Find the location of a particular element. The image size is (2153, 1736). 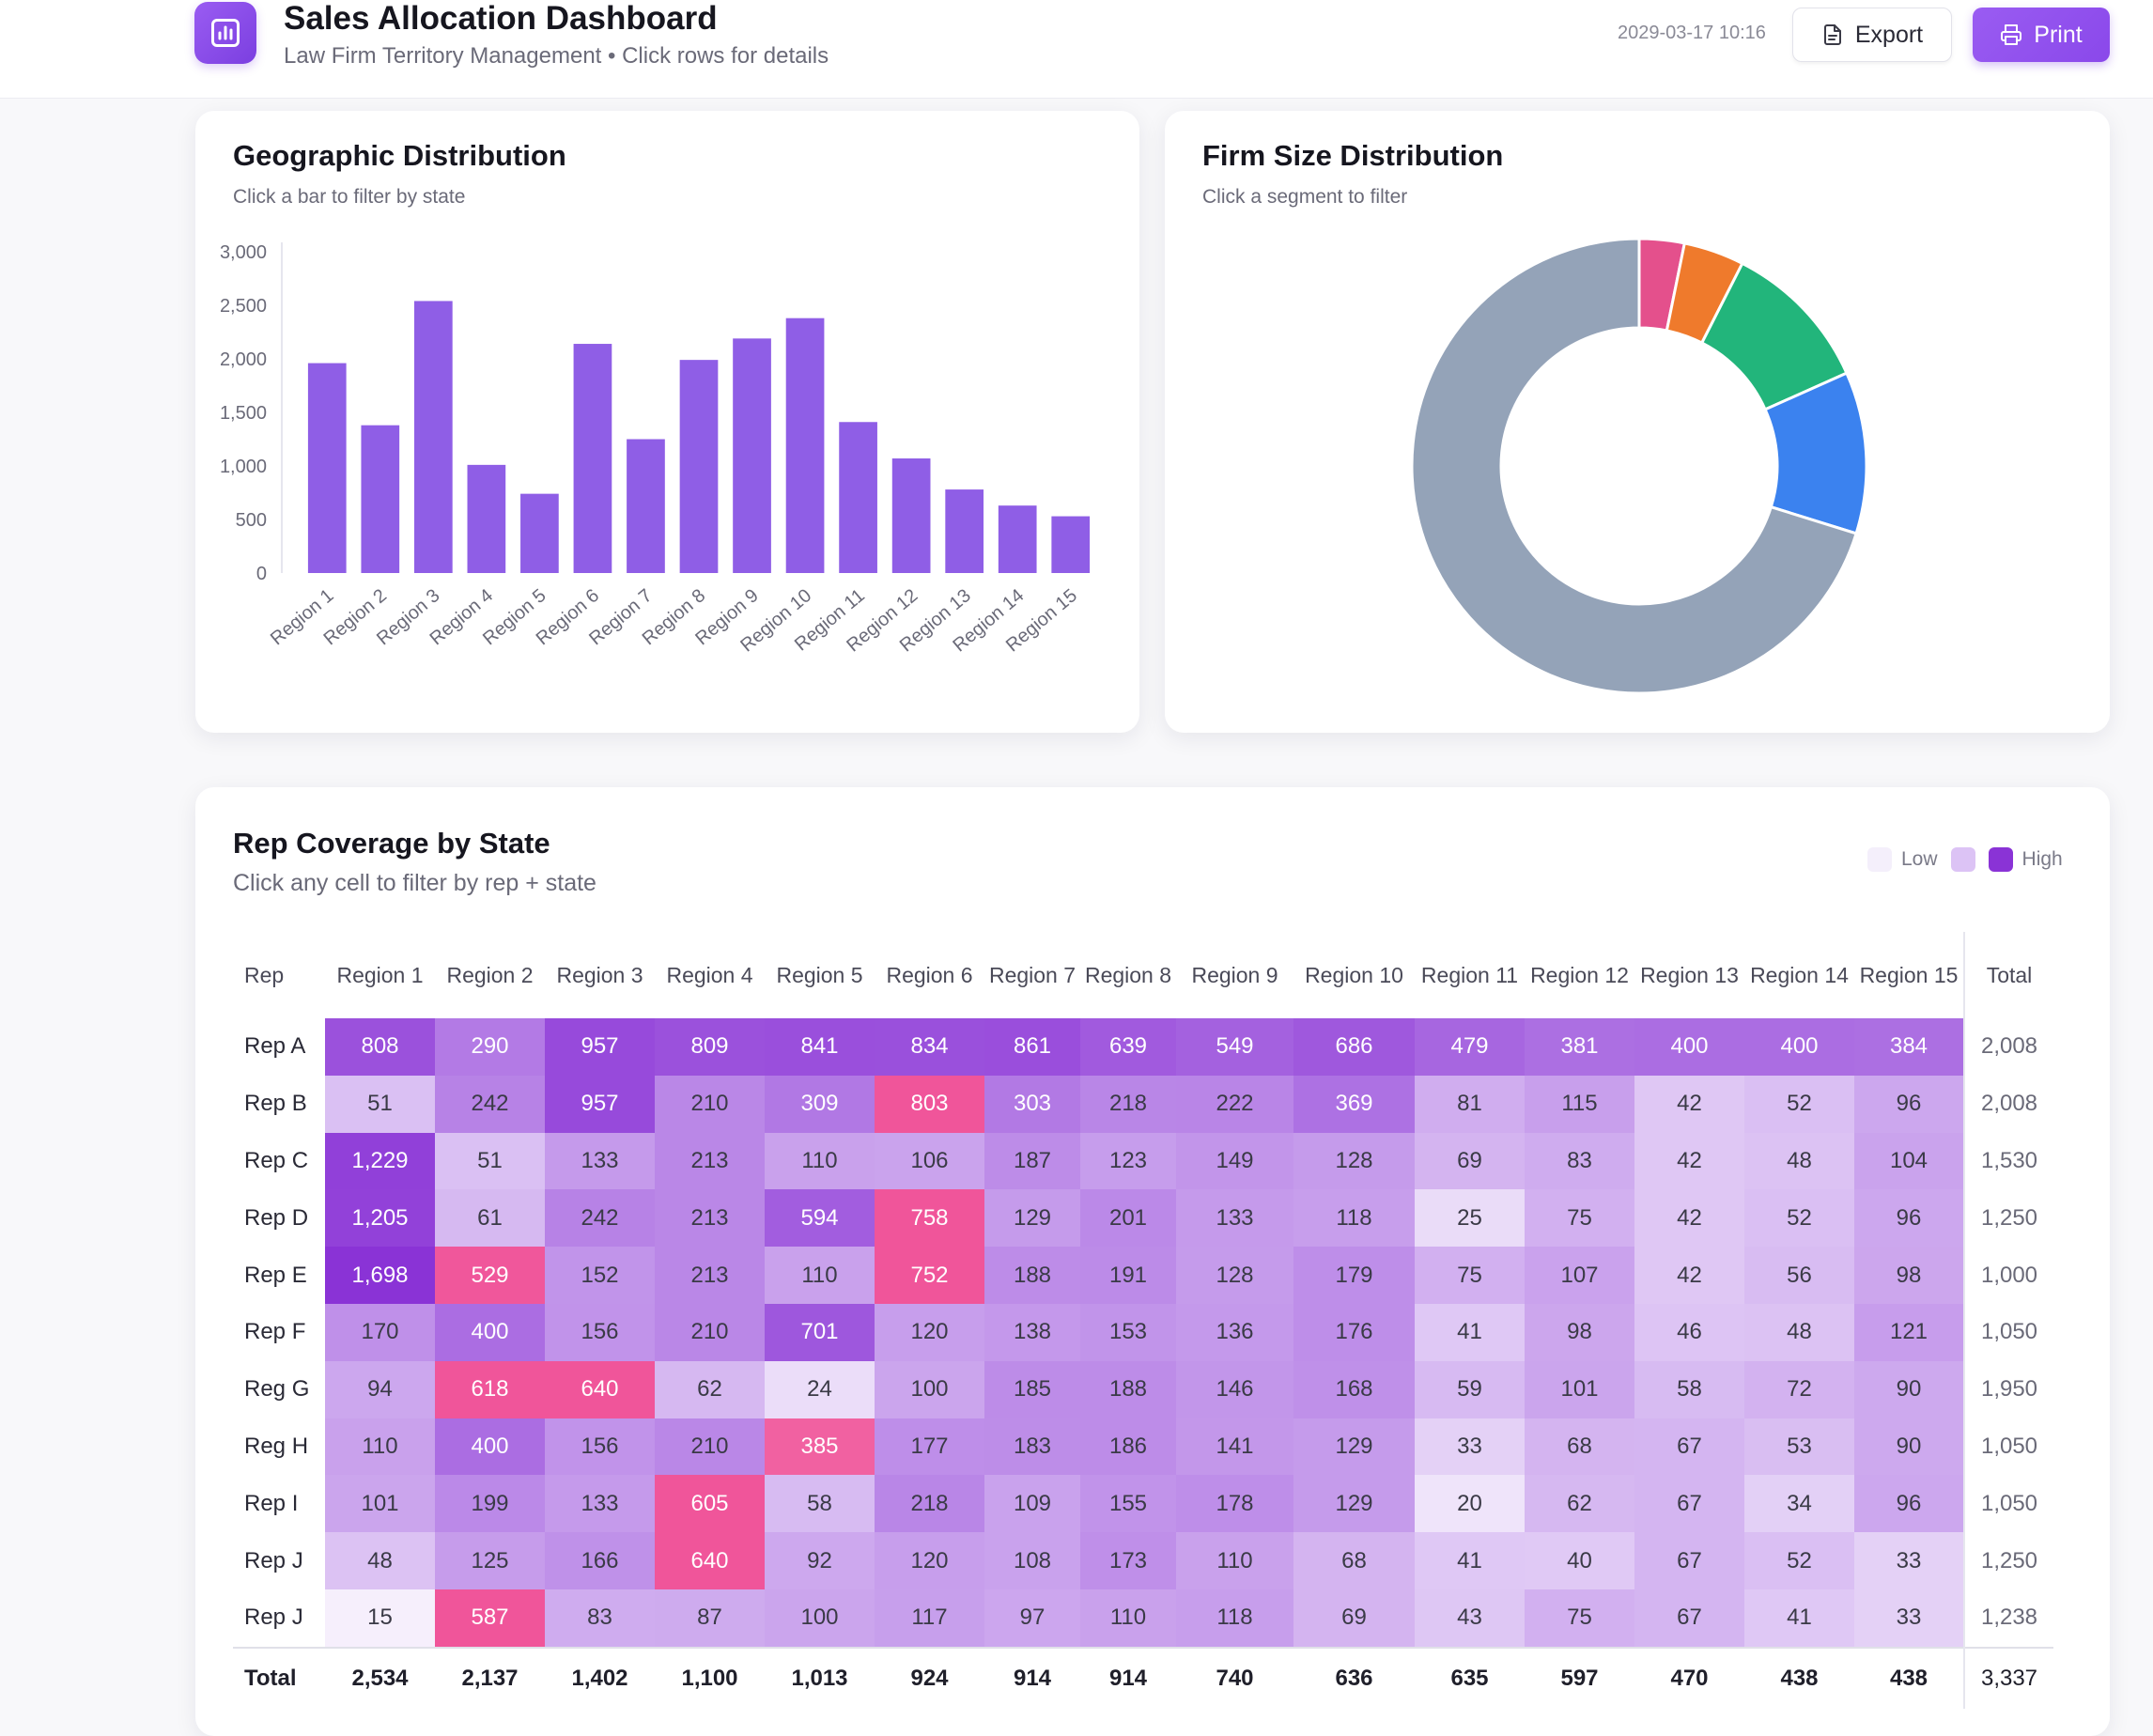

heatmap-cell: 106 is located at coordinates (929, 1161).